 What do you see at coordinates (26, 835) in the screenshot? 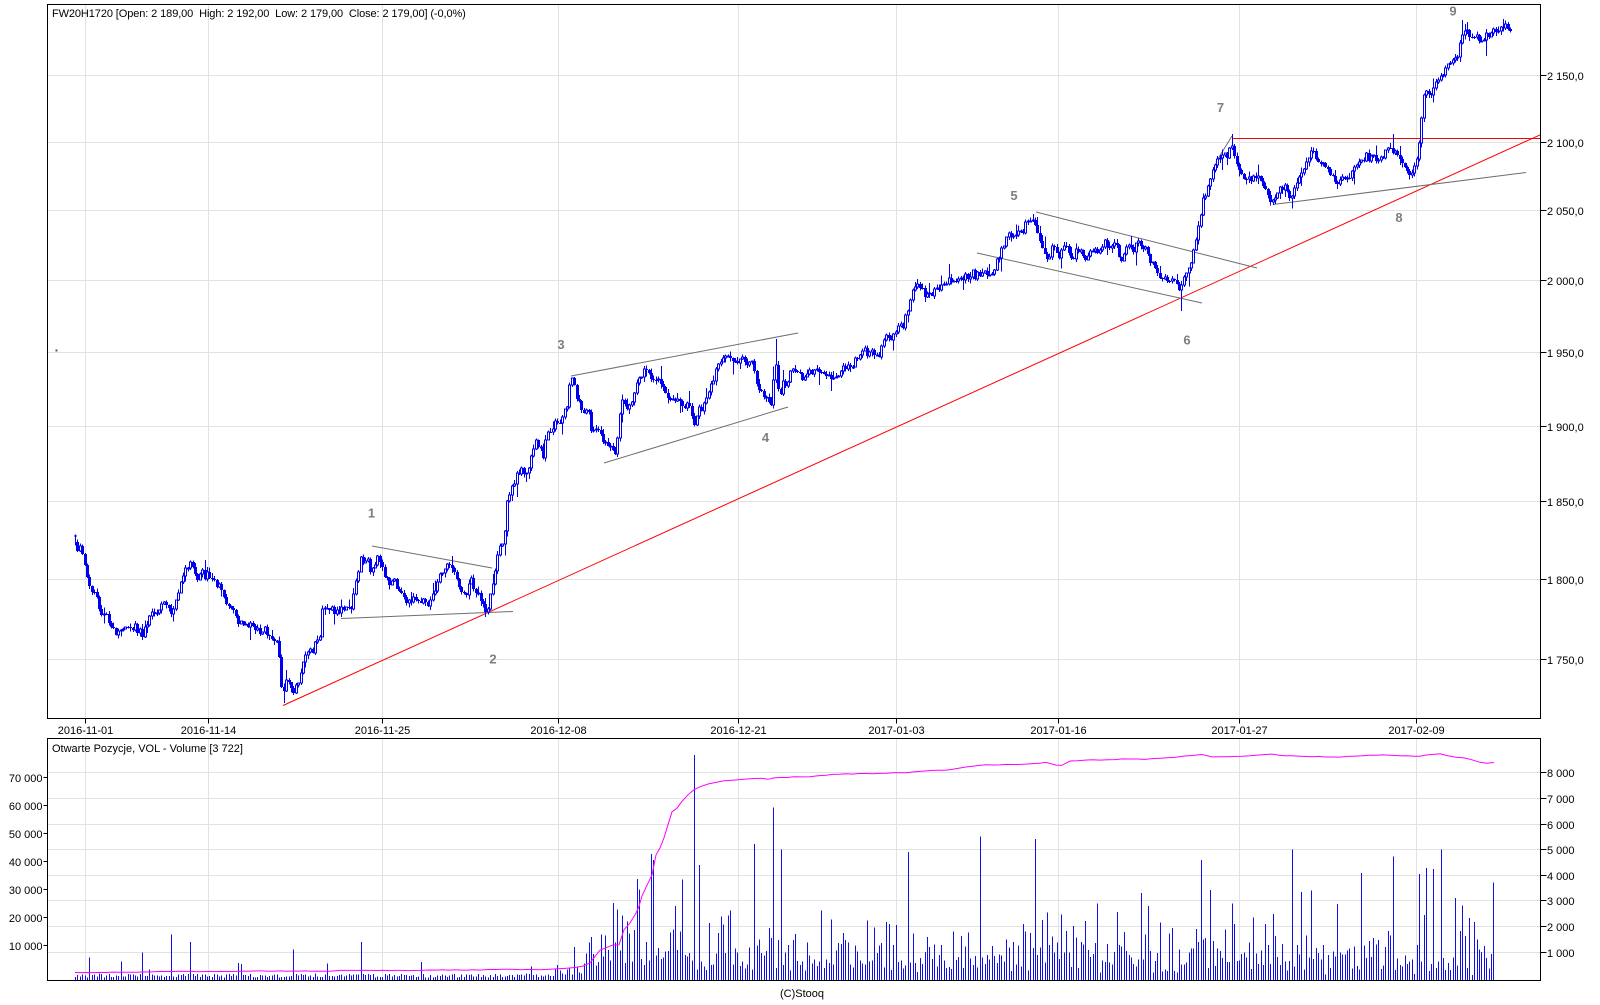
I see `svg-text: 50 000` at bounding box center [26, 835].